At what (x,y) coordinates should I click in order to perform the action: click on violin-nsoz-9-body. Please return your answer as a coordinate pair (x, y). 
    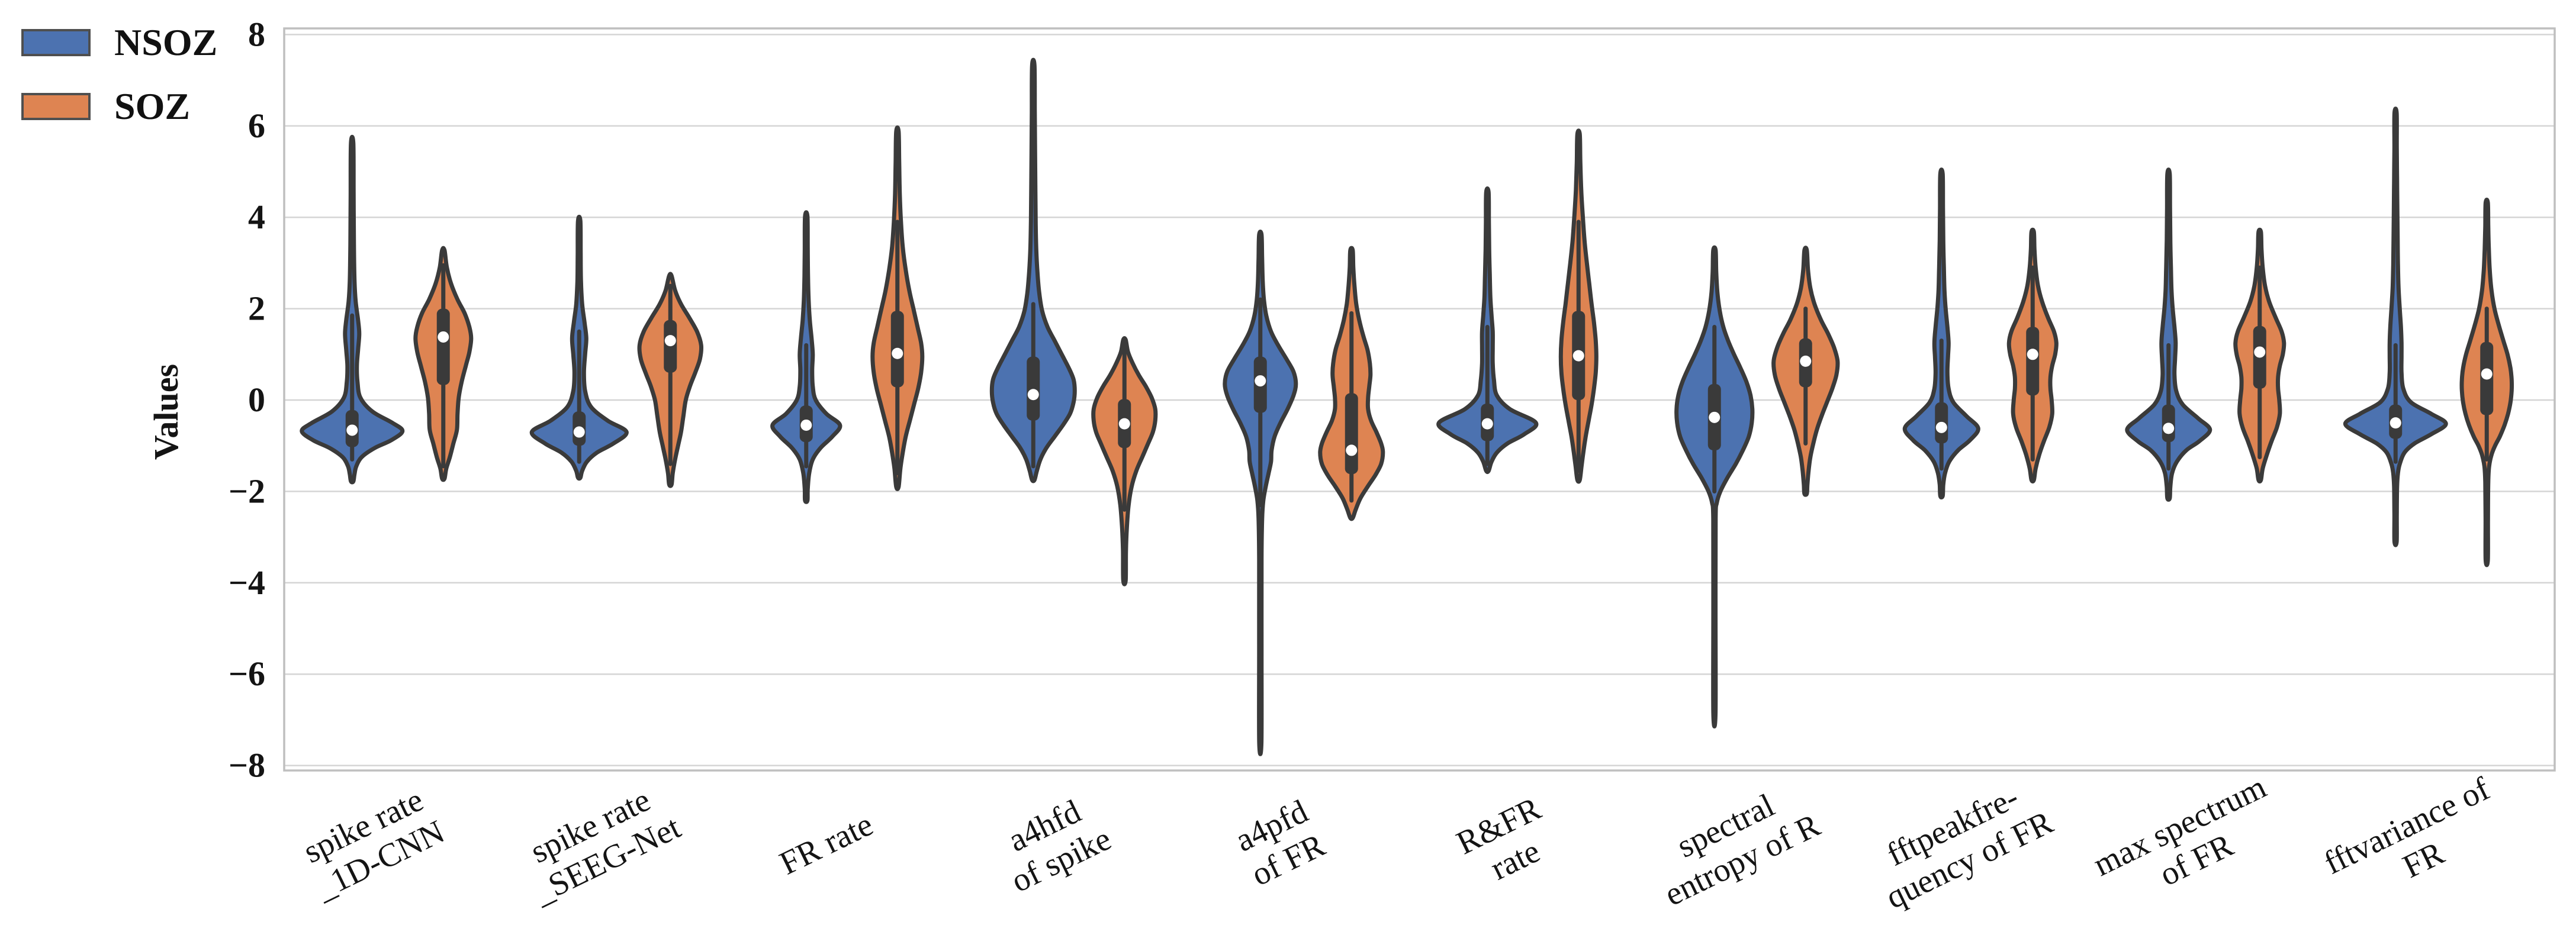
    Looking at the image, I should click on (2395, 327).